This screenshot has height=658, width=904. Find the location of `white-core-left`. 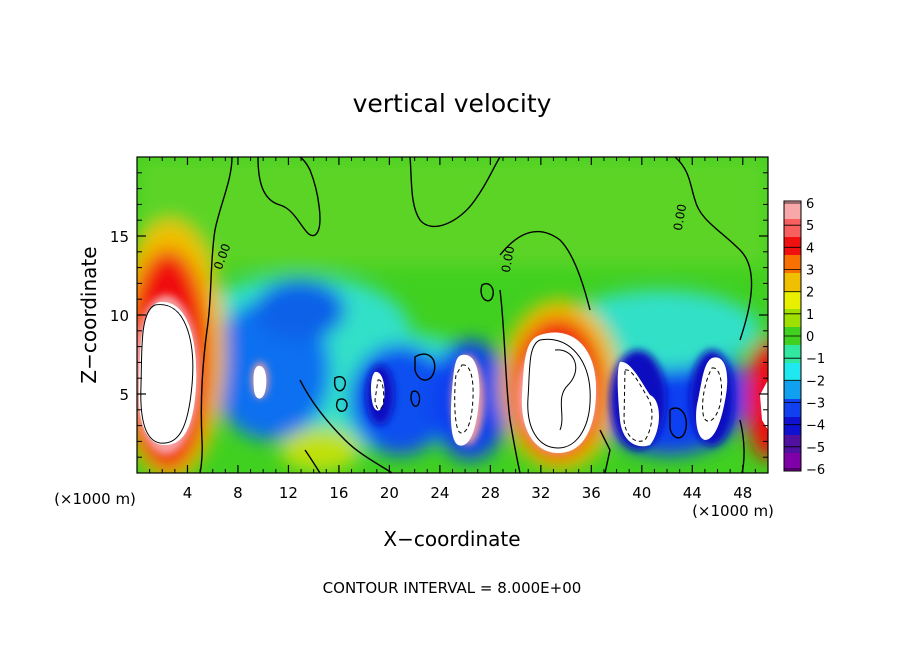

white-core-left is located at coordinates (167, 373).